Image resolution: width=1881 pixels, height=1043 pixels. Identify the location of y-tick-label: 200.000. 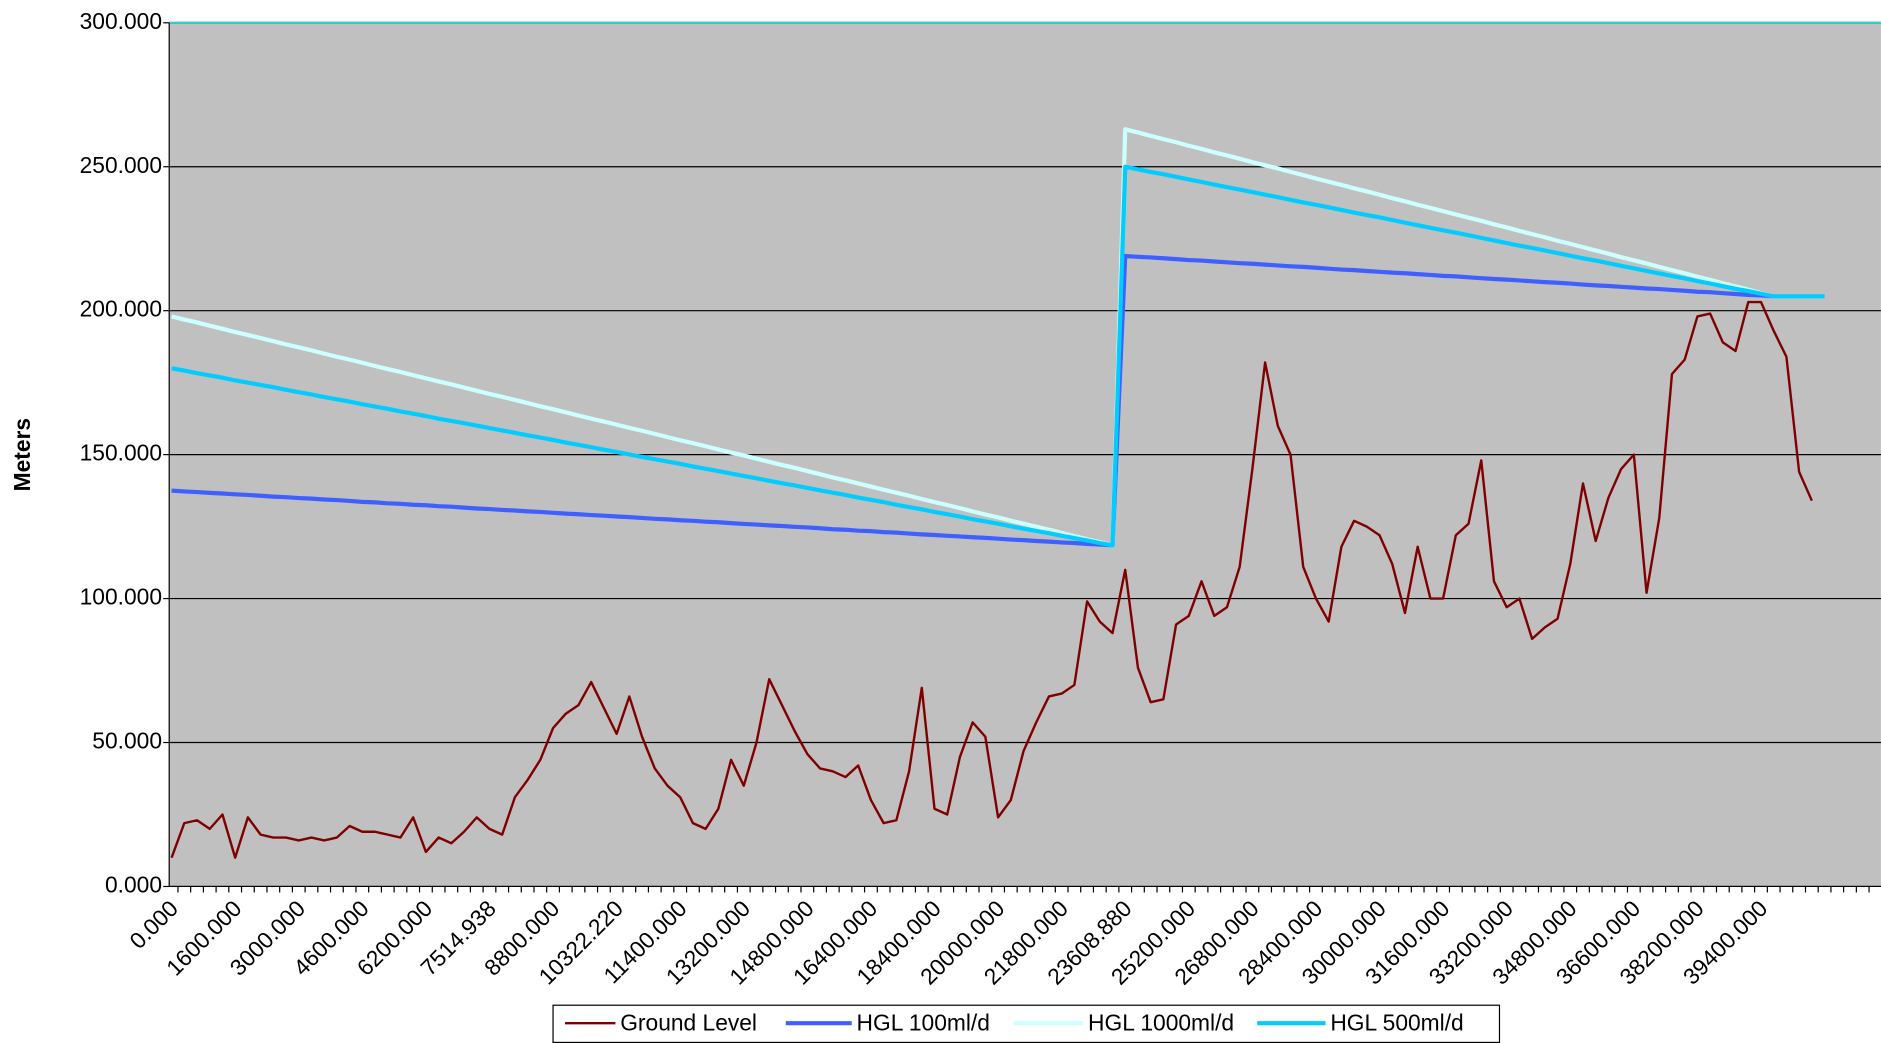
(121, 309).